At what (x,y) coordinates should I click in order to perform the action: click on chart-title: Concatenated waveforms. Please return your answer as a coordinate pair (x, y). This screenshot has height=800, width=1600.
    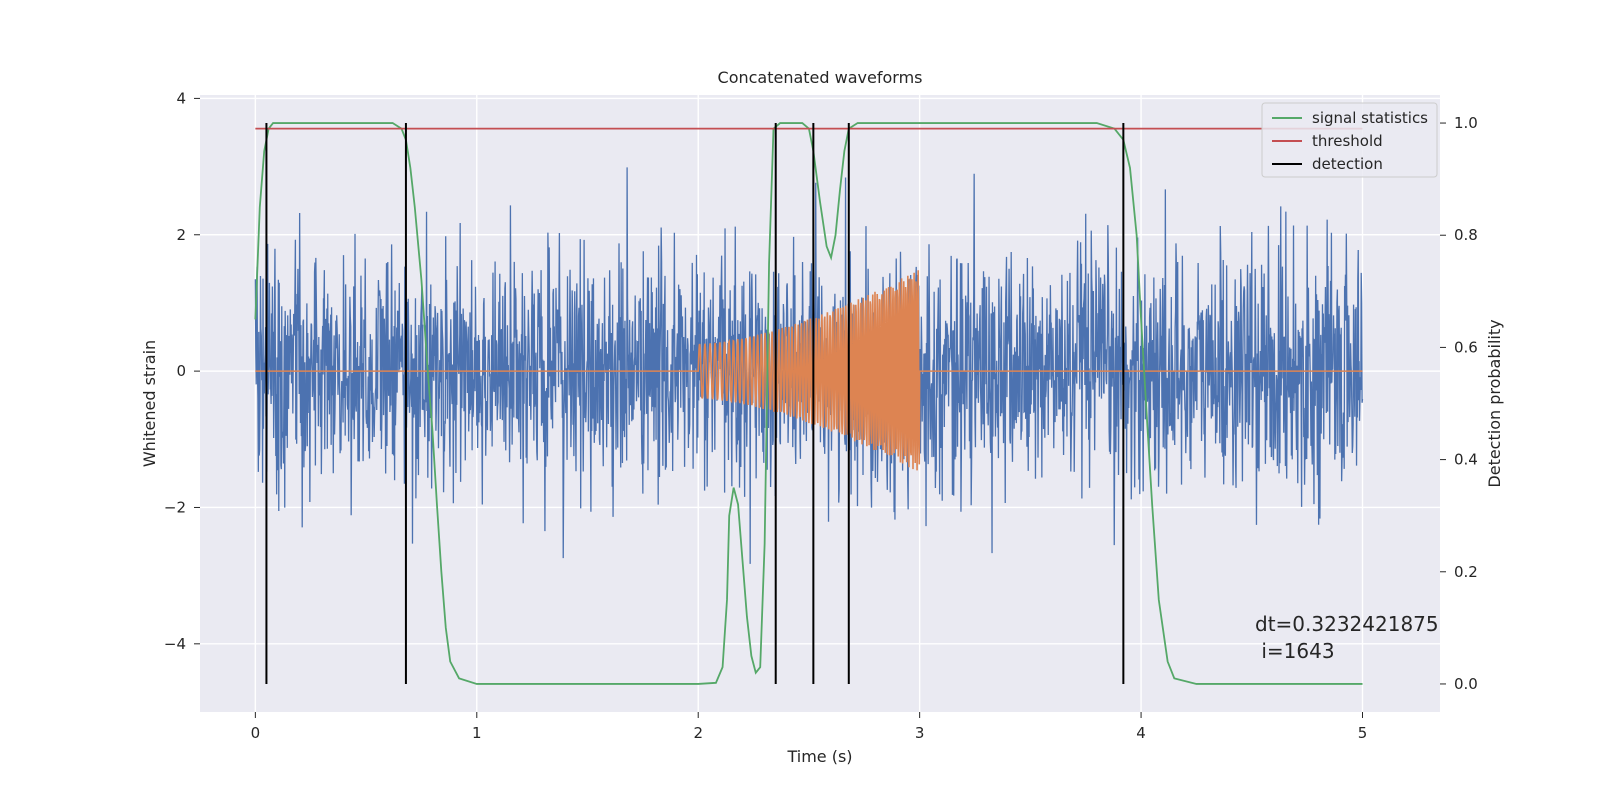
    Looking at the image, I should click on (820, 77).